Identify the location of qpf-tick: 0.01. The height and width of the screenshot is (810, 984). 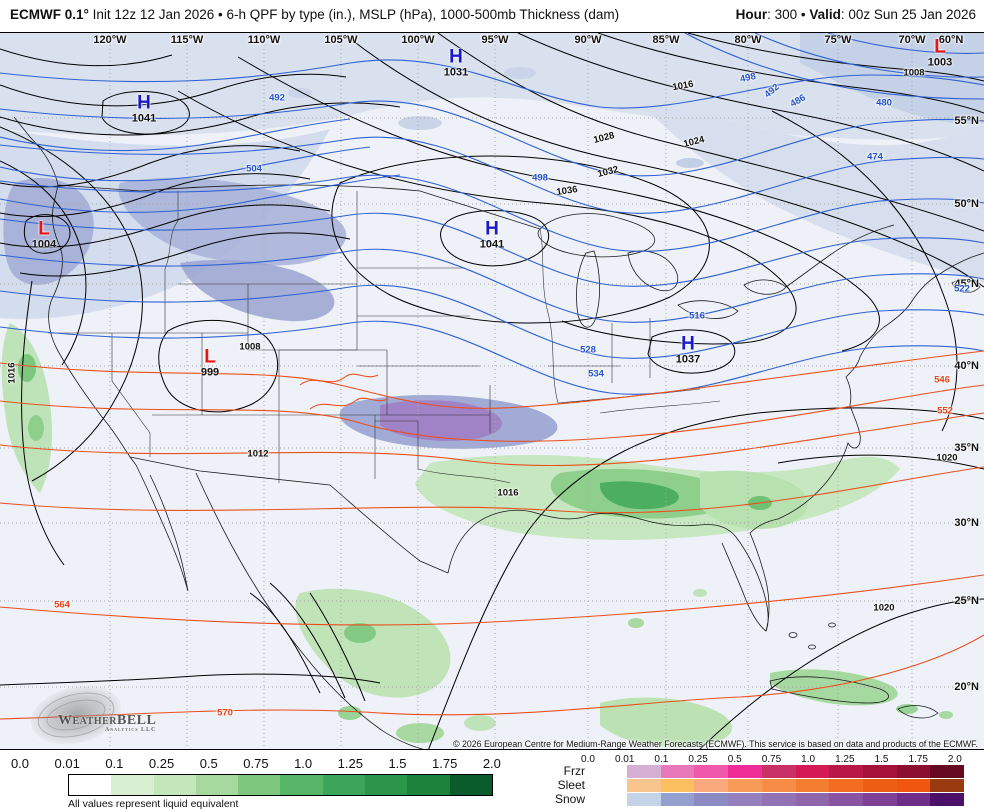
(67, 763).